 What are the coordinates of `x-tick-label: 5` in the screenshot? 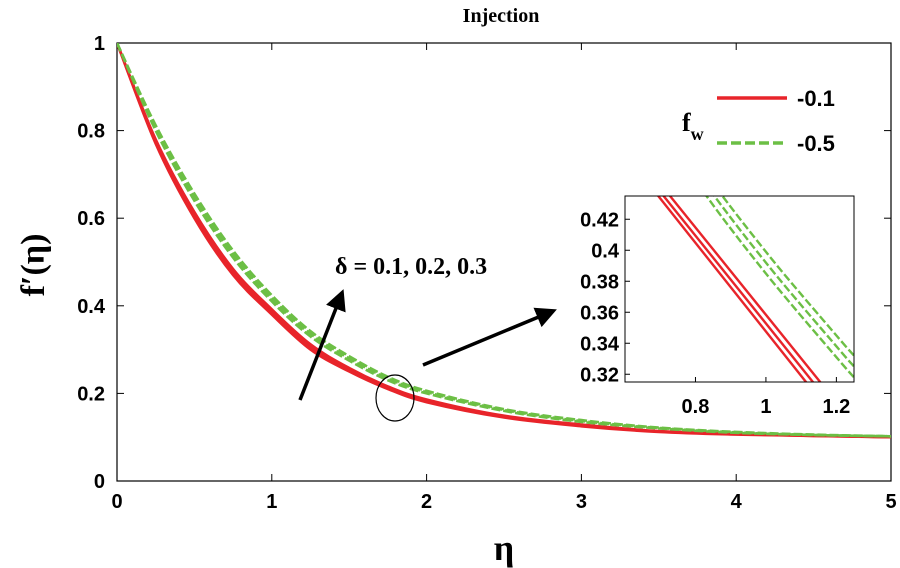 It's located at (890, 502).